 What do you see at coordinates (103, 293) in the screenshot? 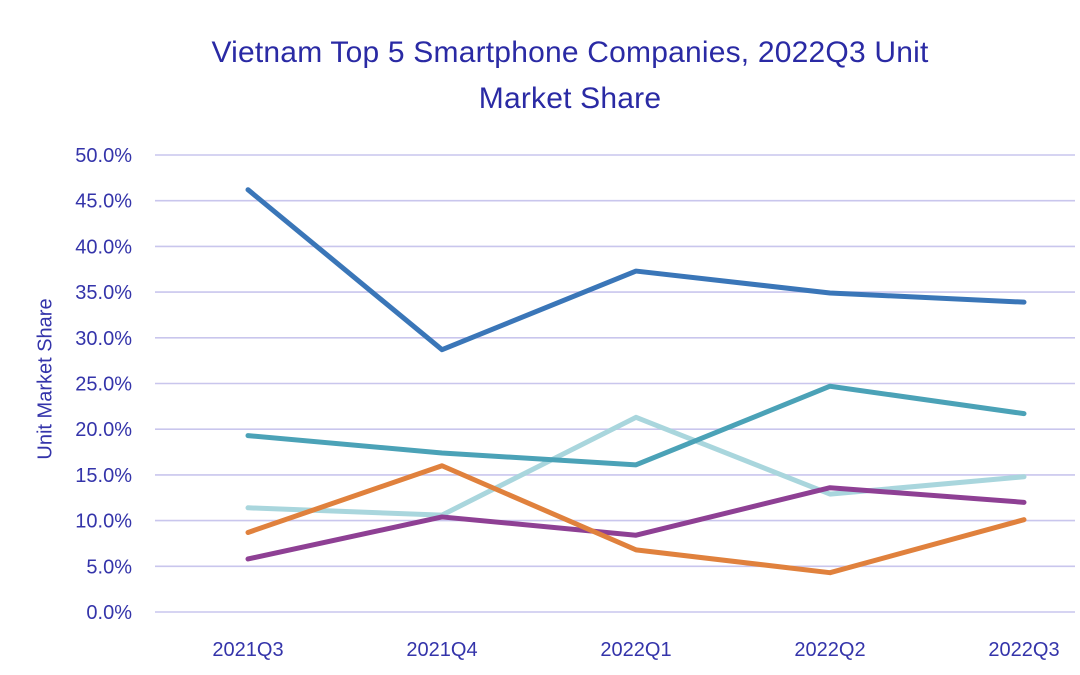
I see `y-tick-label: 35.0%` at bounding box center [103, 293].